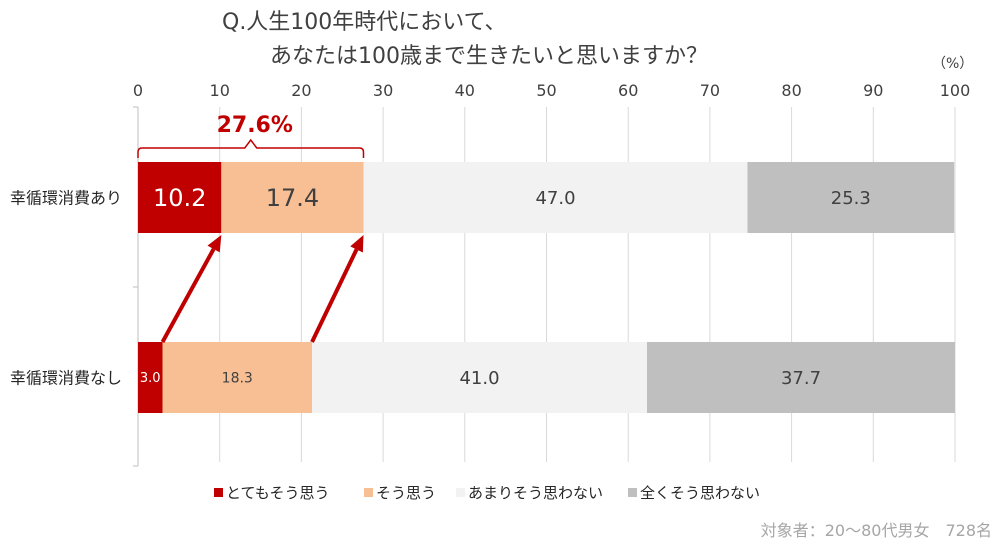 This screenshot has width=1002, height=547. I want to click on category-label-0: 幸循環消費あり, so click(66, 198).